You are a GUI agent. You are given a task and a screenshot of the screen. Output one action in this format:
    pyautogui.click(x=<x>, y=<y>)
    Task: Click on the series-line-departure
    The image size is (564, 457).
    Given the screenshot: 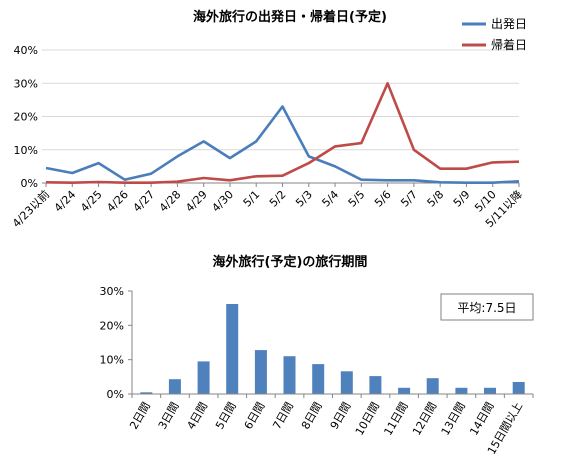 What is the action you would take?
    pyautogui.click(x=282, y=144)
    